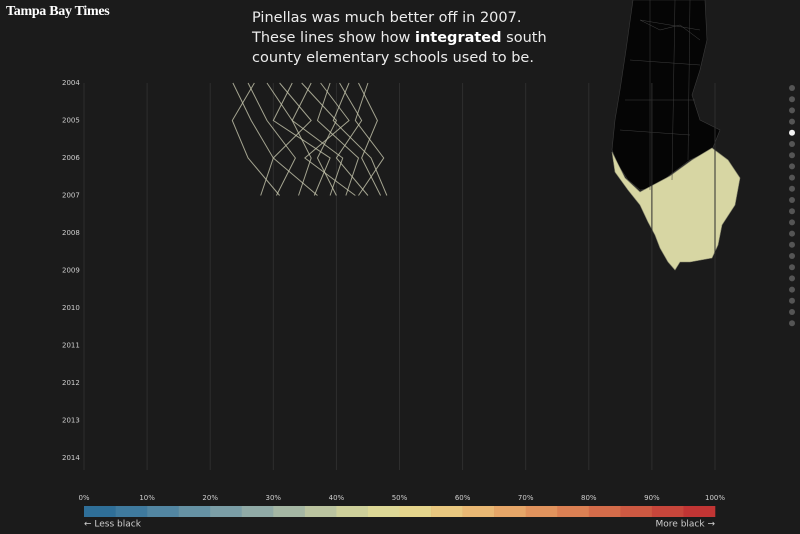 The image size is (800, 534). What do you see at coordinates (58, 11) in the screenshot?
I see `logo: Tampa Bay Times` at bounding box center [58, 11].